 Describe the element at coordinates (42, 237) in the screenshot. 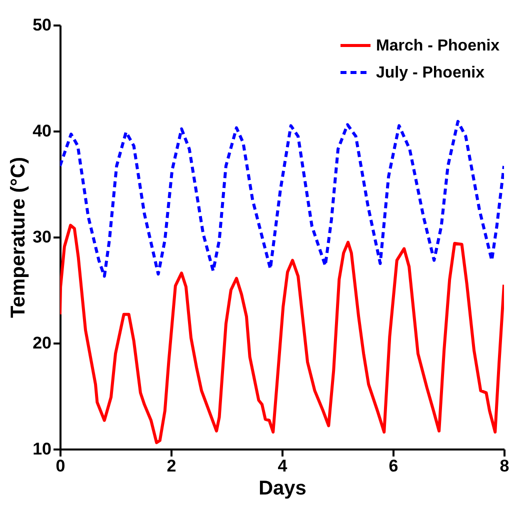

I see `y-tick-label: 30` at that location.